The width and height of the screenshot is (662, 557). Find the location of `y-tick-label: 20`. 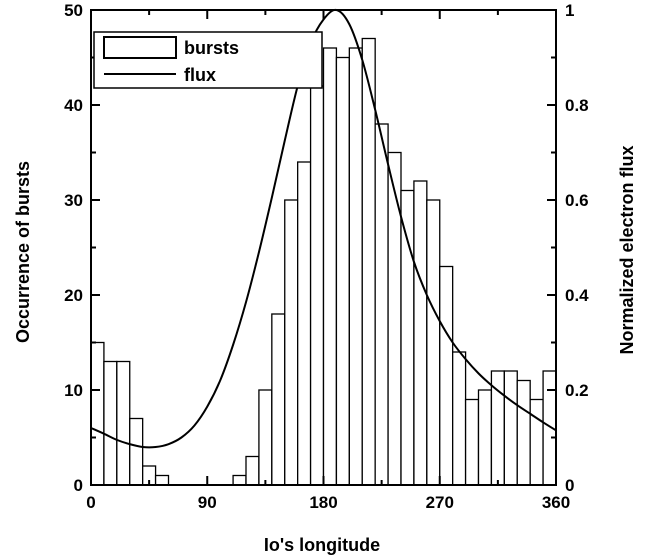

y-tick-label: 20 is located at coordinates (73, 295).